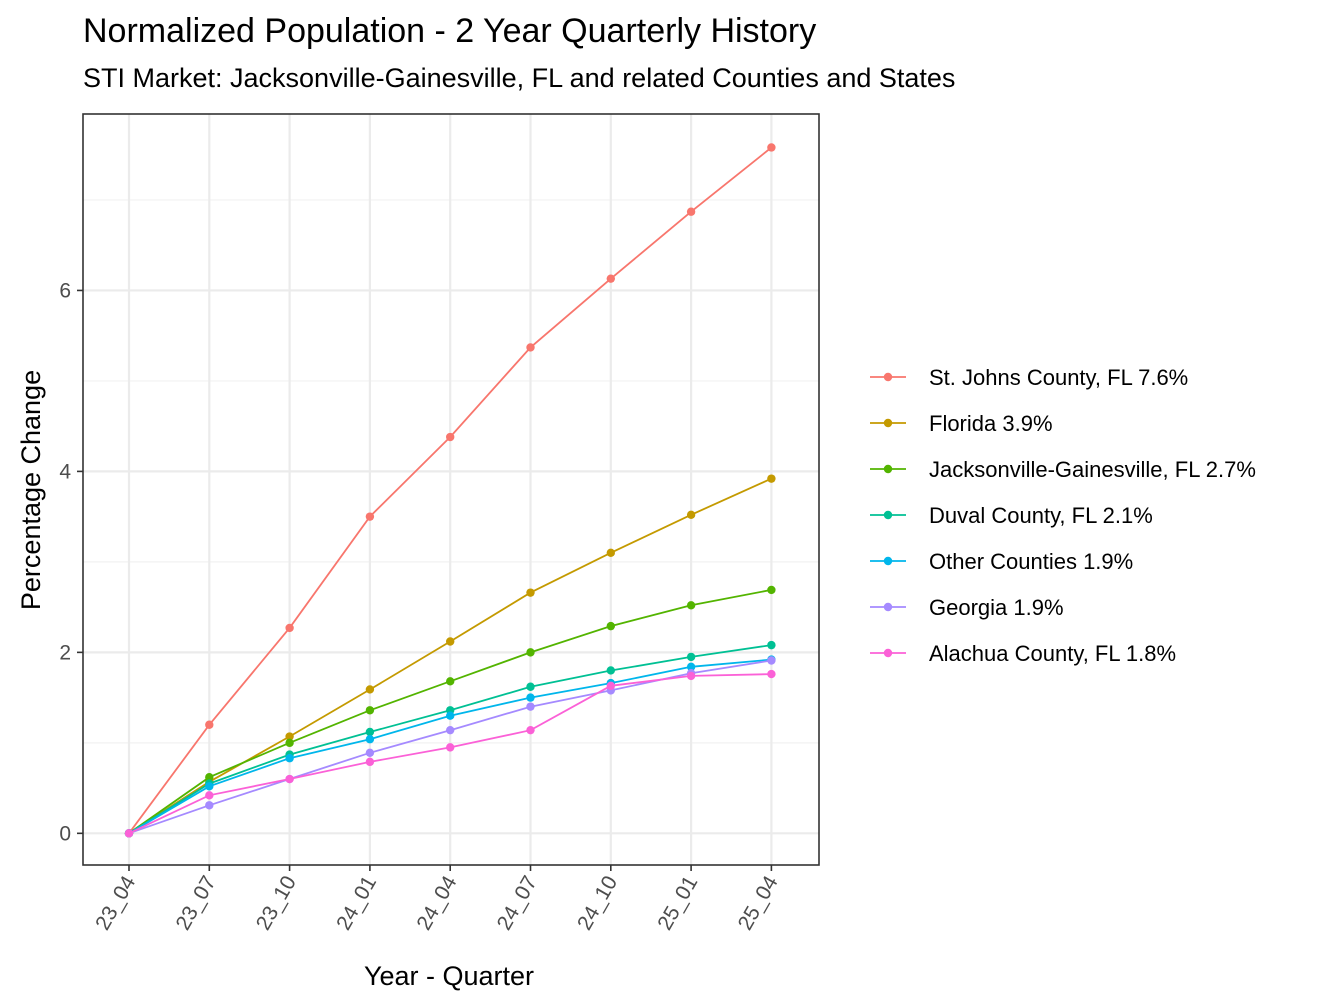 The image size is (1344, 1008). I want to click on legend-label: Jacksonville-Gainesville, FL 2.7%, so click(1092, 469).